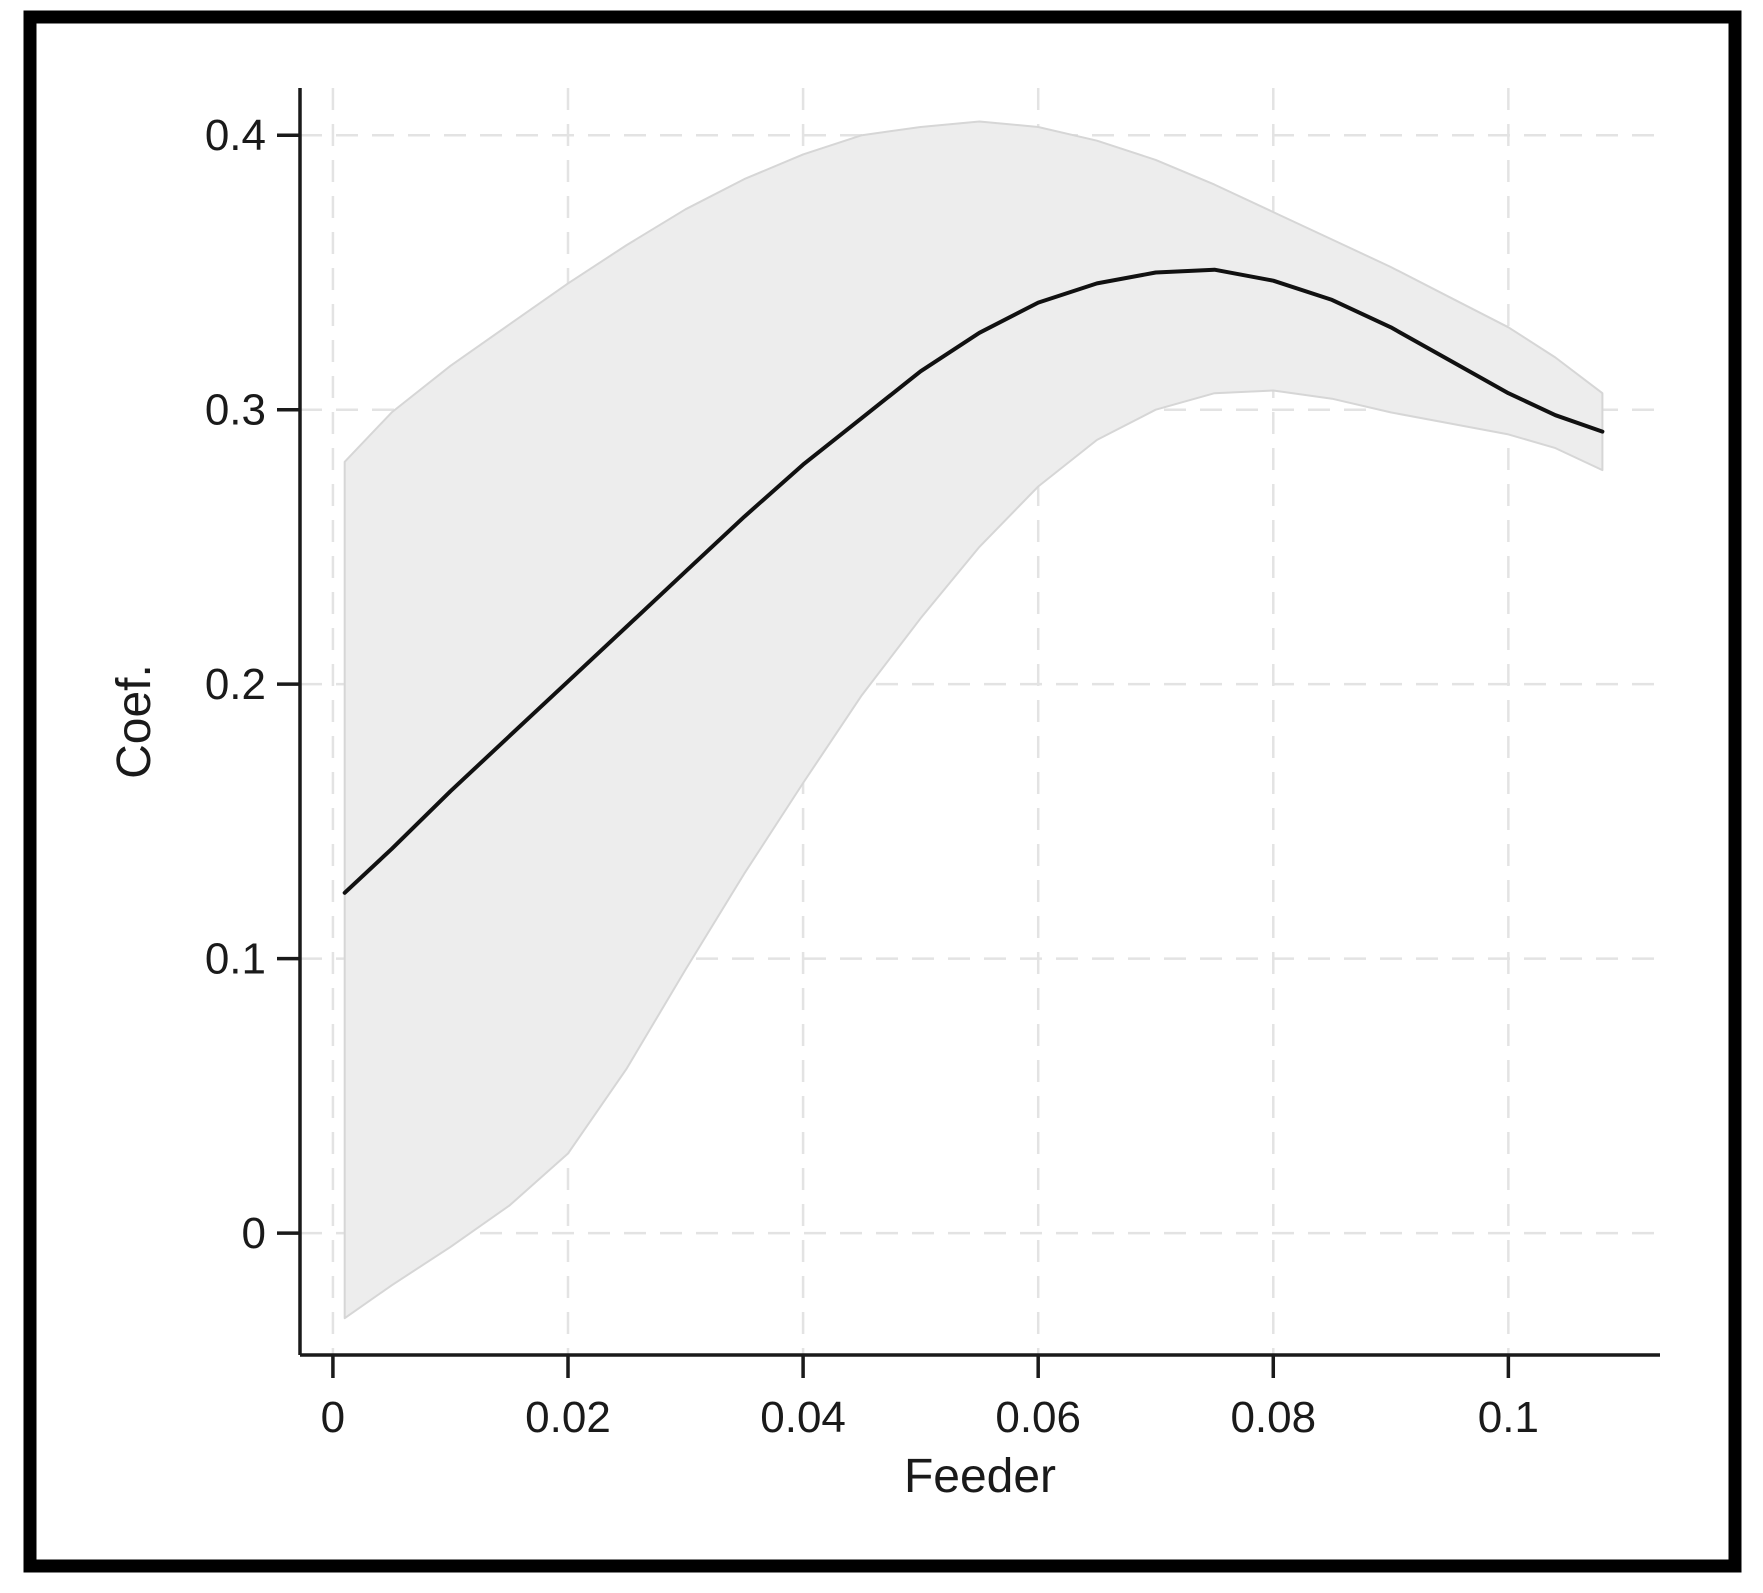 The height and width of the screenshot is (1593, 1763). I want to click on y-tick-label: 0.1, so click(235, 959).